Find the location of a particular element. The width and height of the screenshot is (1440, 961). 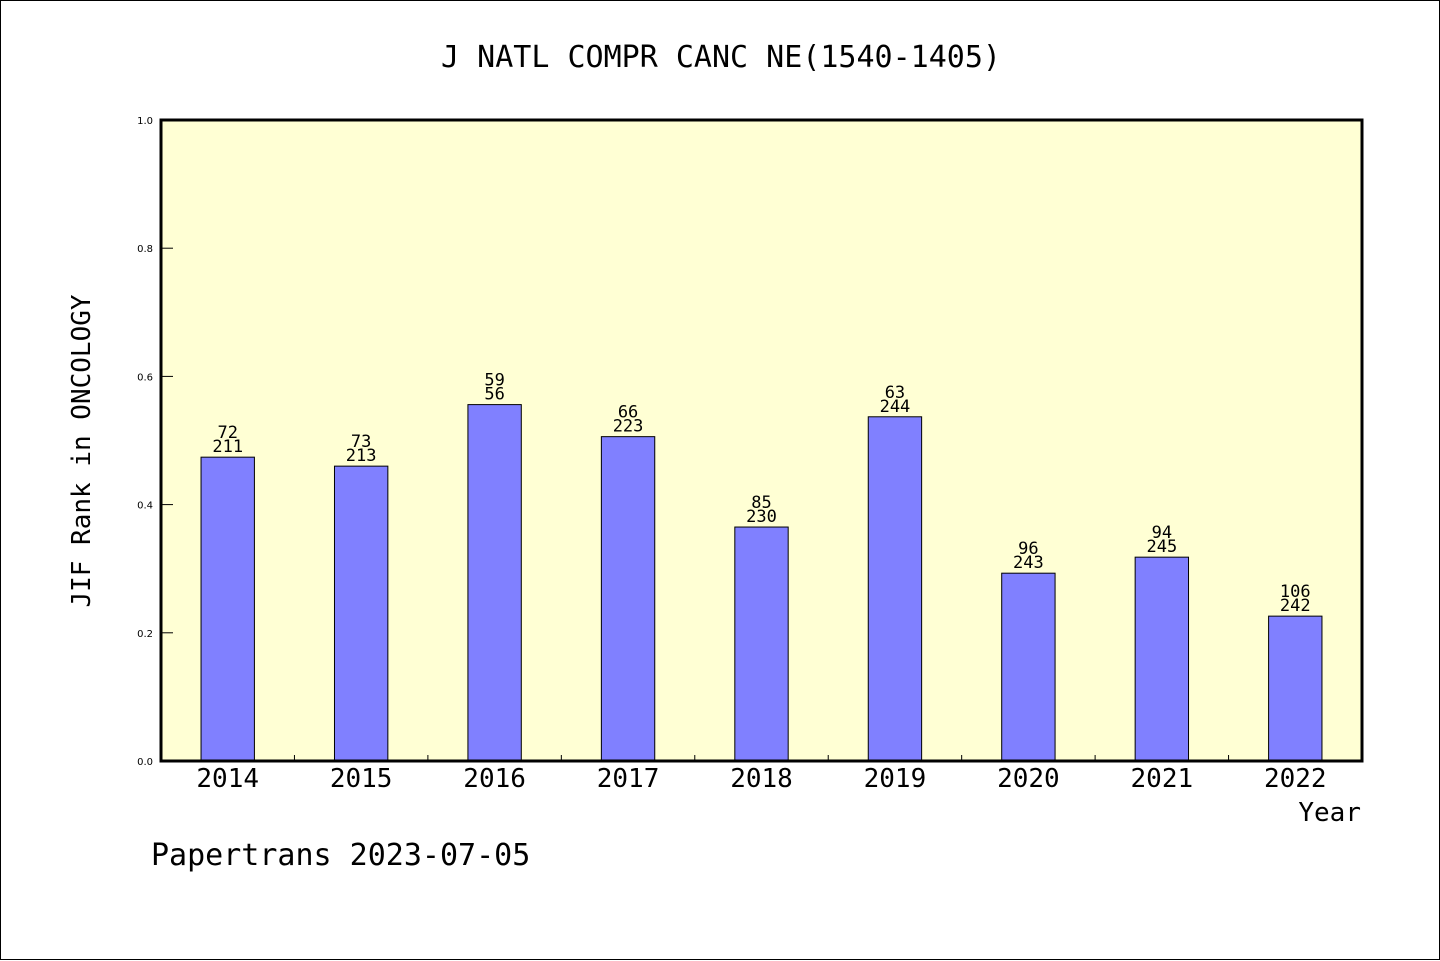

x-axis-label: Year is located at coordinates (1329, 813).